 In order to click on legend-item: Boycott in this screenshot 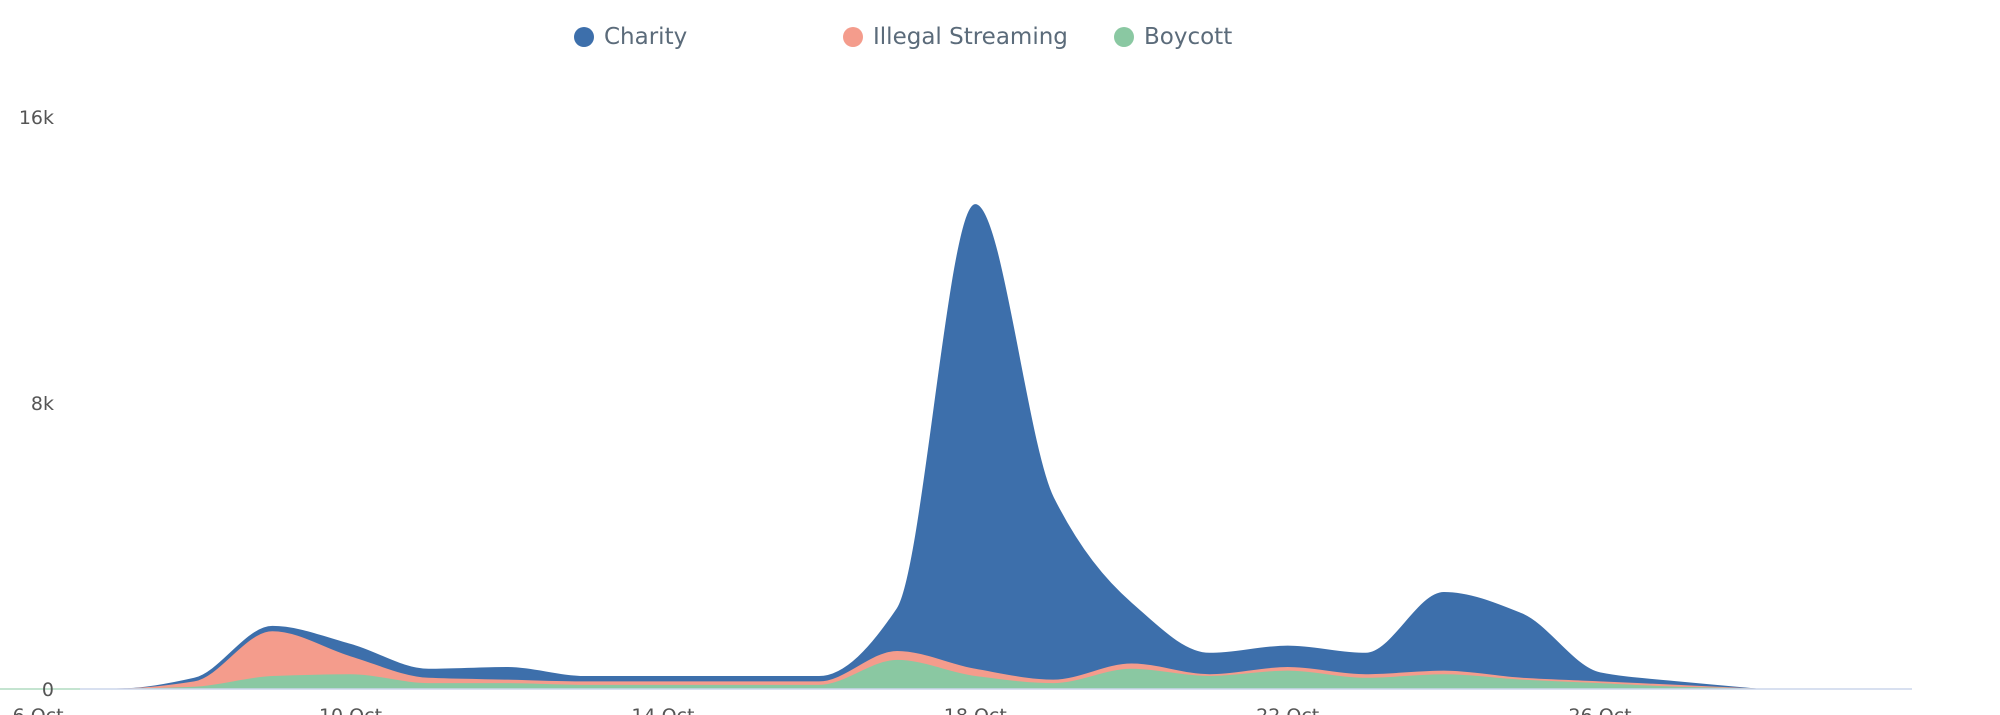, I will do `click(1173, 37)`.